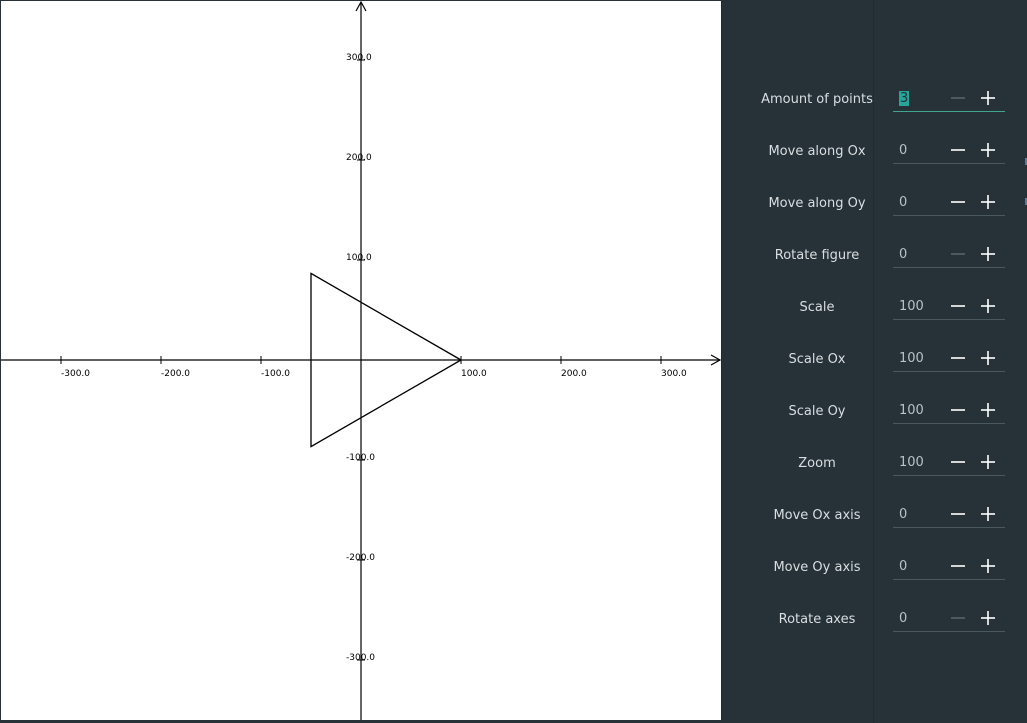 The height and width of the screenshot is (723, 1027). What do you see at coordinates (275, 374) in the screenshot?
I see `x-tick-label: -100.0` at bounding box center [275, 374].